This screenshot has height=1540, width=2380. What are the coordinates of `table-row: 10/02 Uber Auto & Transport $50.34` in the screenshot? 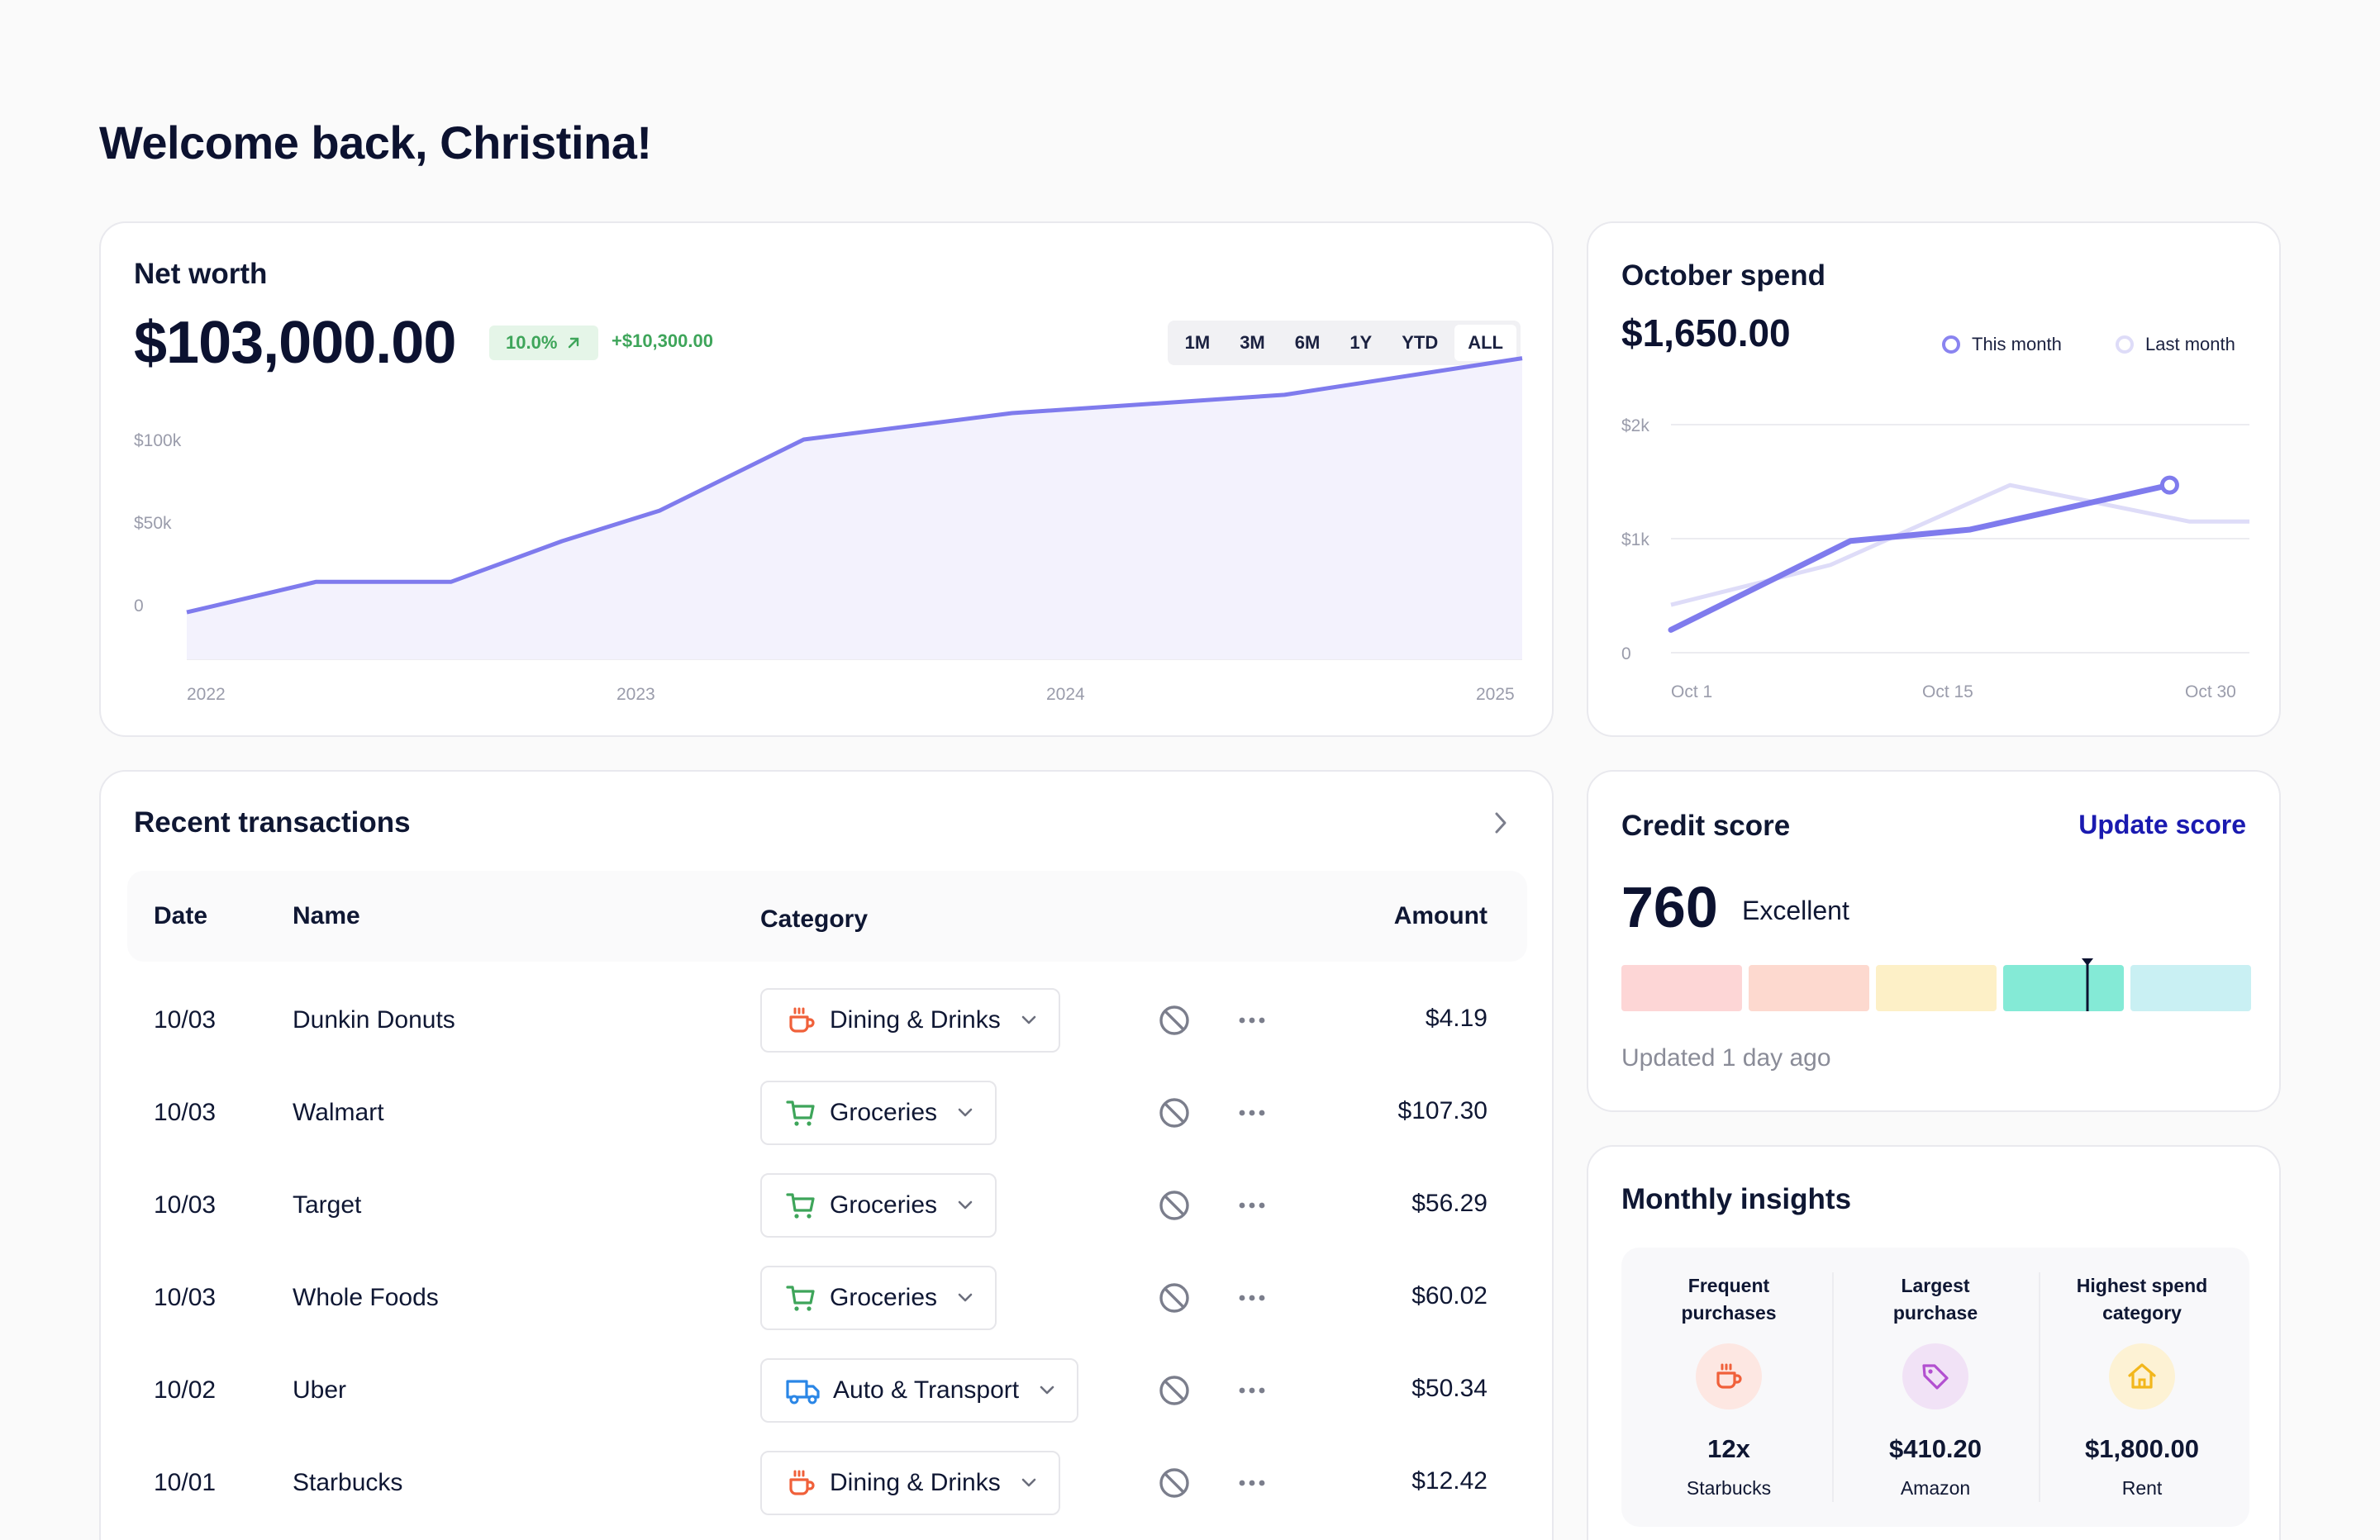 It's located at (827, 1396).